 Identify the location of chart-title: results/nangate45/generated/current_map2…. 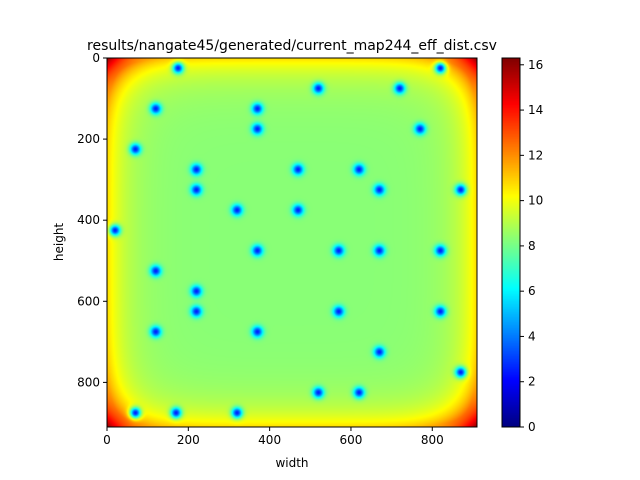
(292, 46).